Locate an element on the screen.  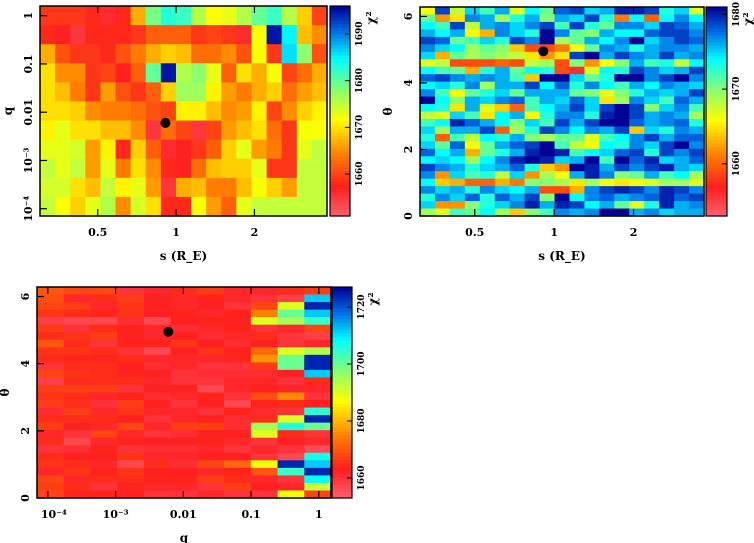
colorbar-tick-label: 1660 is located at coordinates (362, 478).